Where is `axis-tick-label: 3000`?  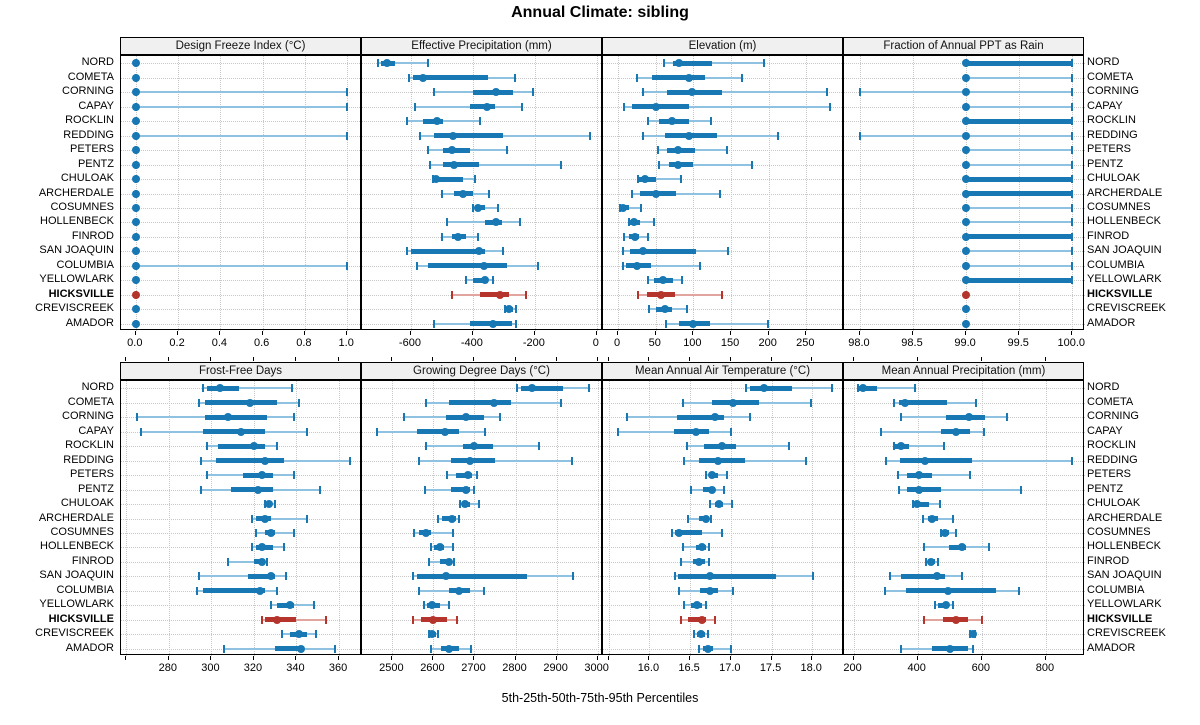 axis-tick-label: 3000 is located at coordinates (596, 668).